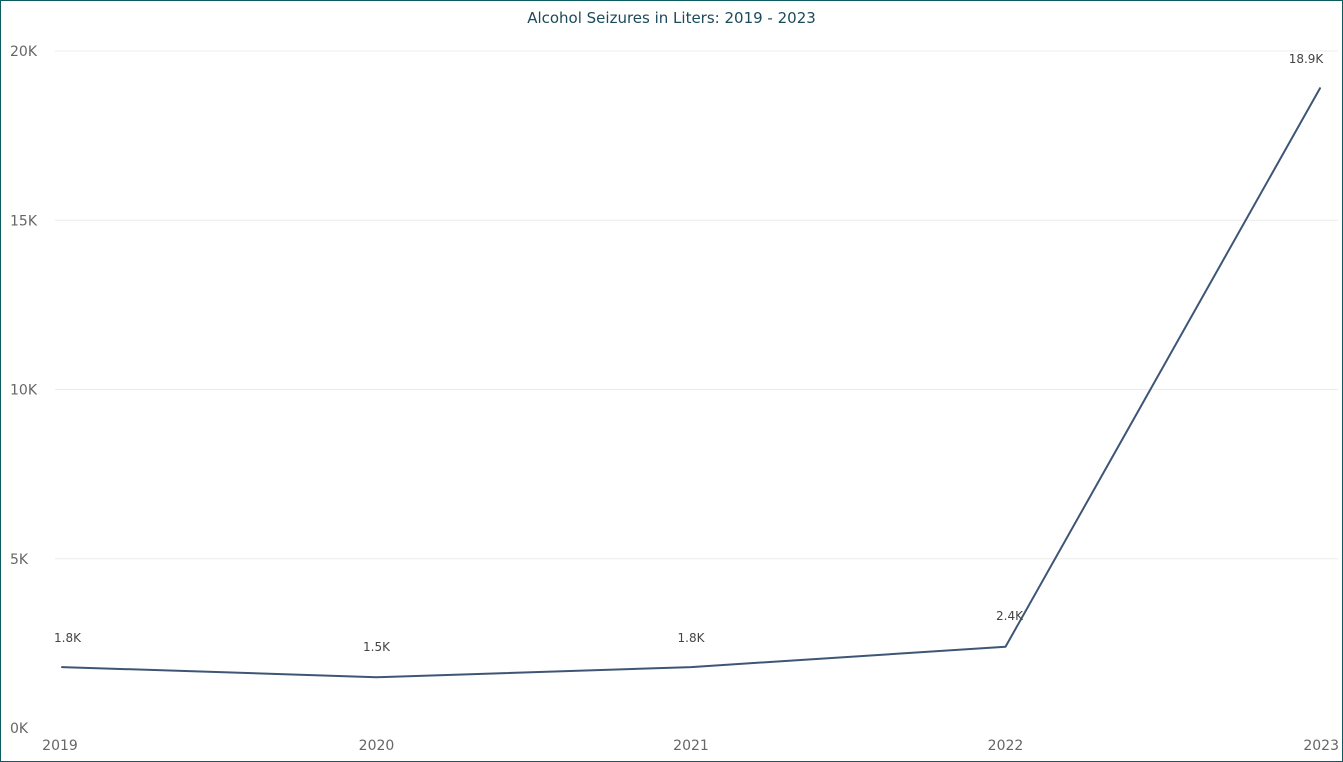 This screenshot has width=1343, height=762. I want to click on y-tick-label: 10K, so click(24, 391).